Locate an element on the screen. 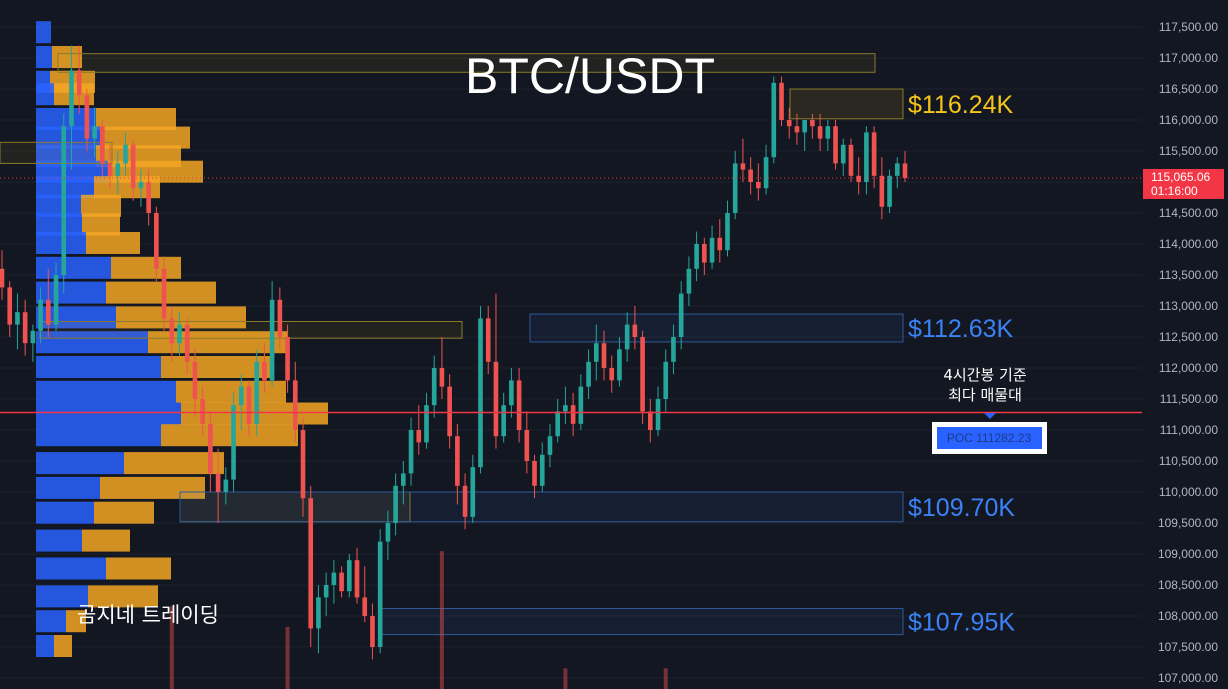  current-price-tag-bg is located at coordinates (1183, 183).